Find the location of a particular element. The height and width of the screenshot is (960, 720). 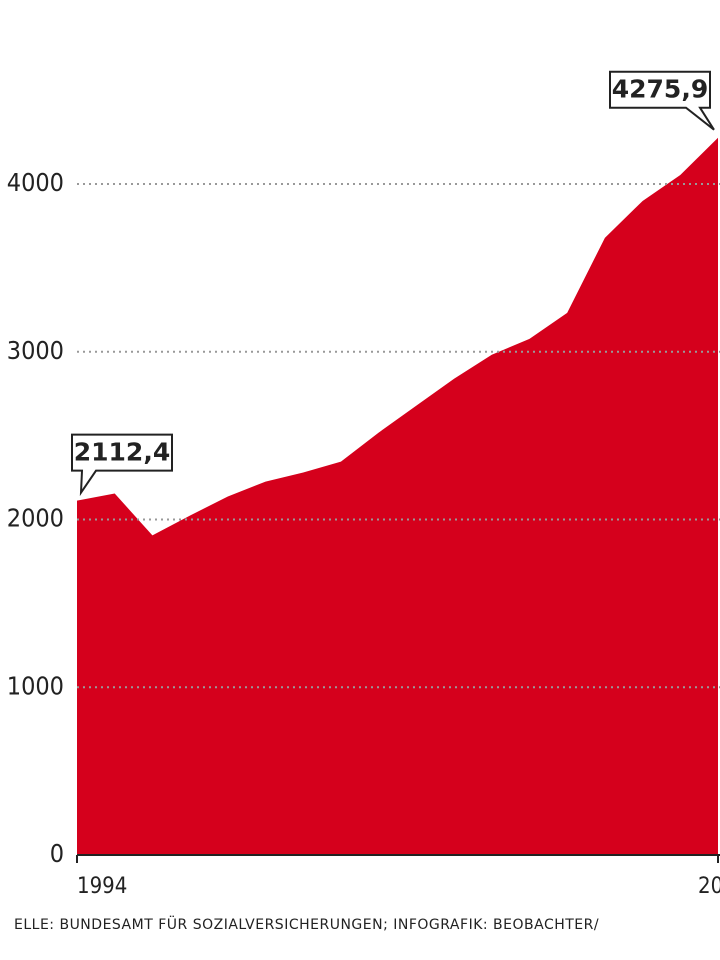

y-tick-label: 1000 is located at coordinates (35, 685).